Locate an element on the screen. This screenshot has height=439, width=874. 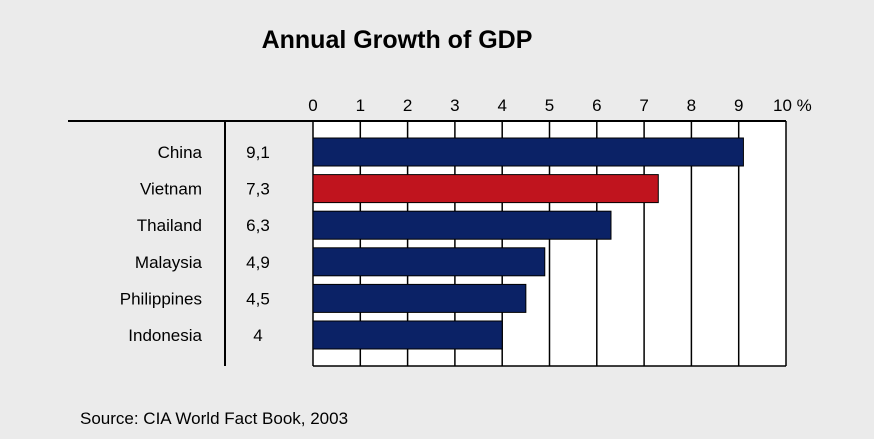
category-label: Vietnam is located at coordinates (171, 189).